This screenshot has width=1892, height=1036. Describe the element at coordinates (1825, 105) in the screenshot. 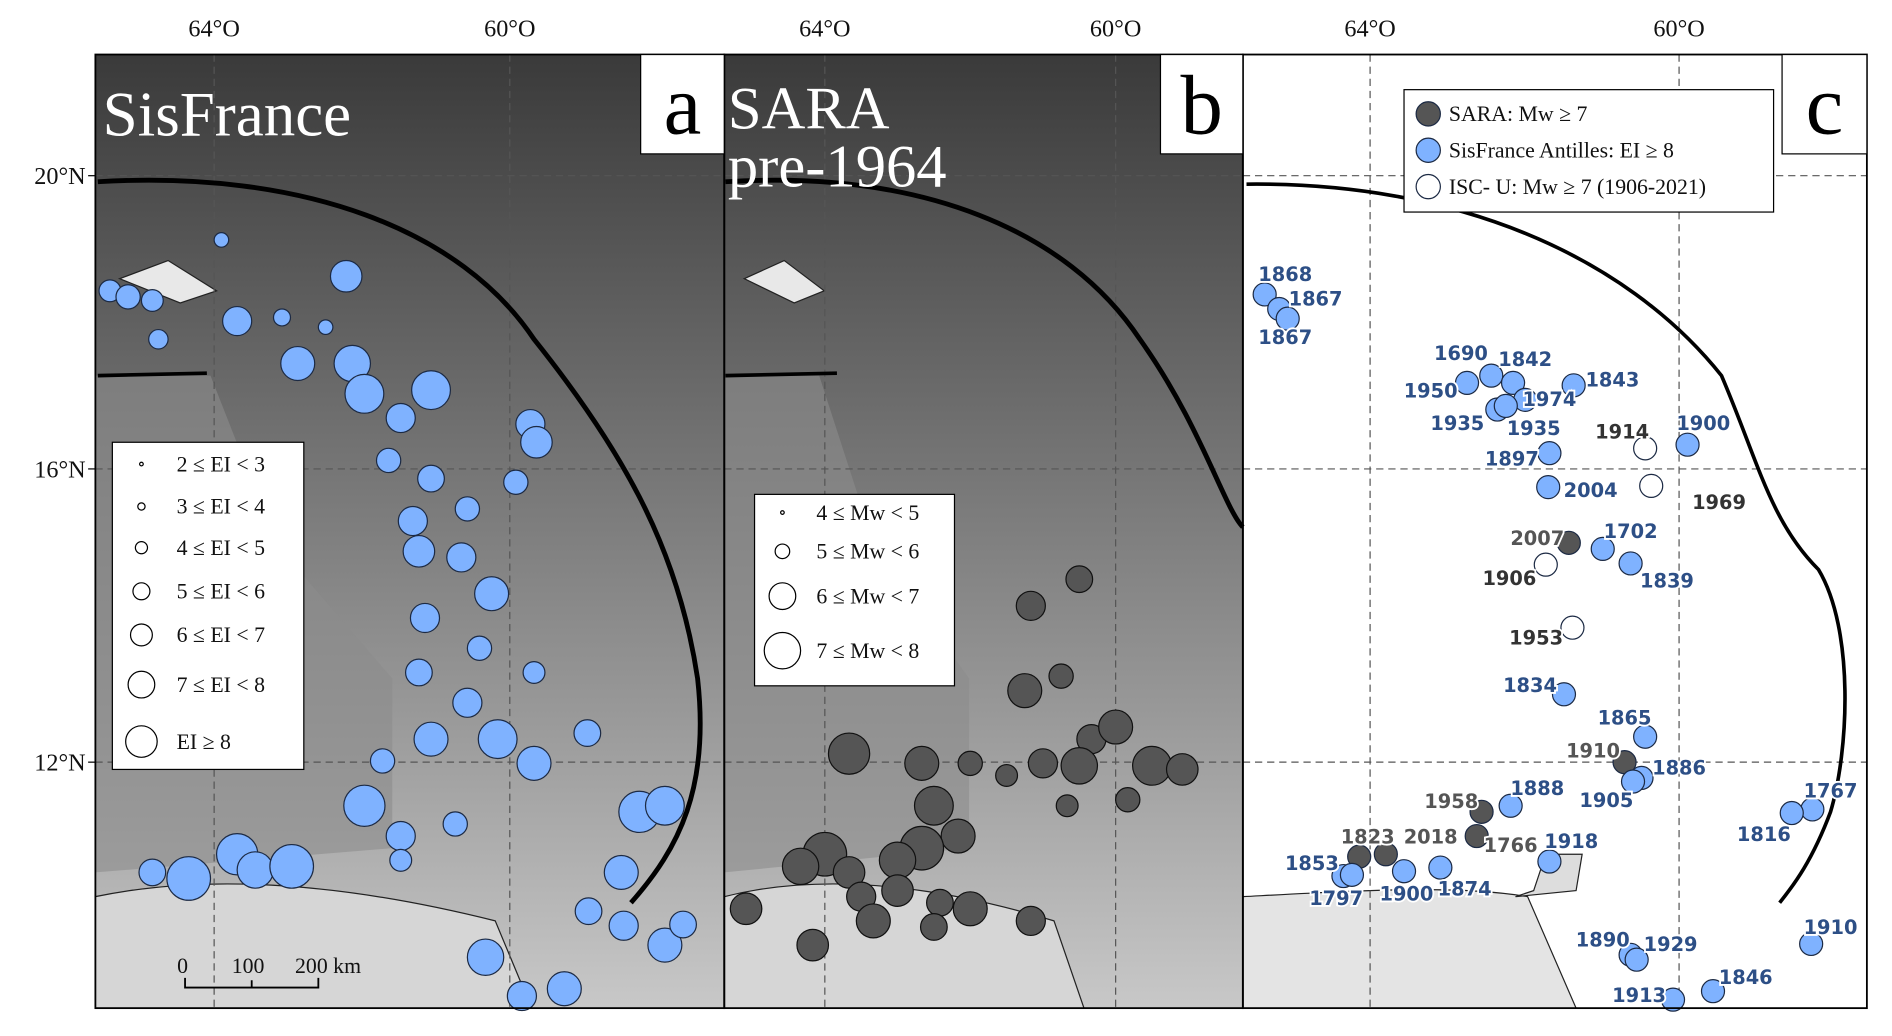

I see `panel-letter: c` at that location.